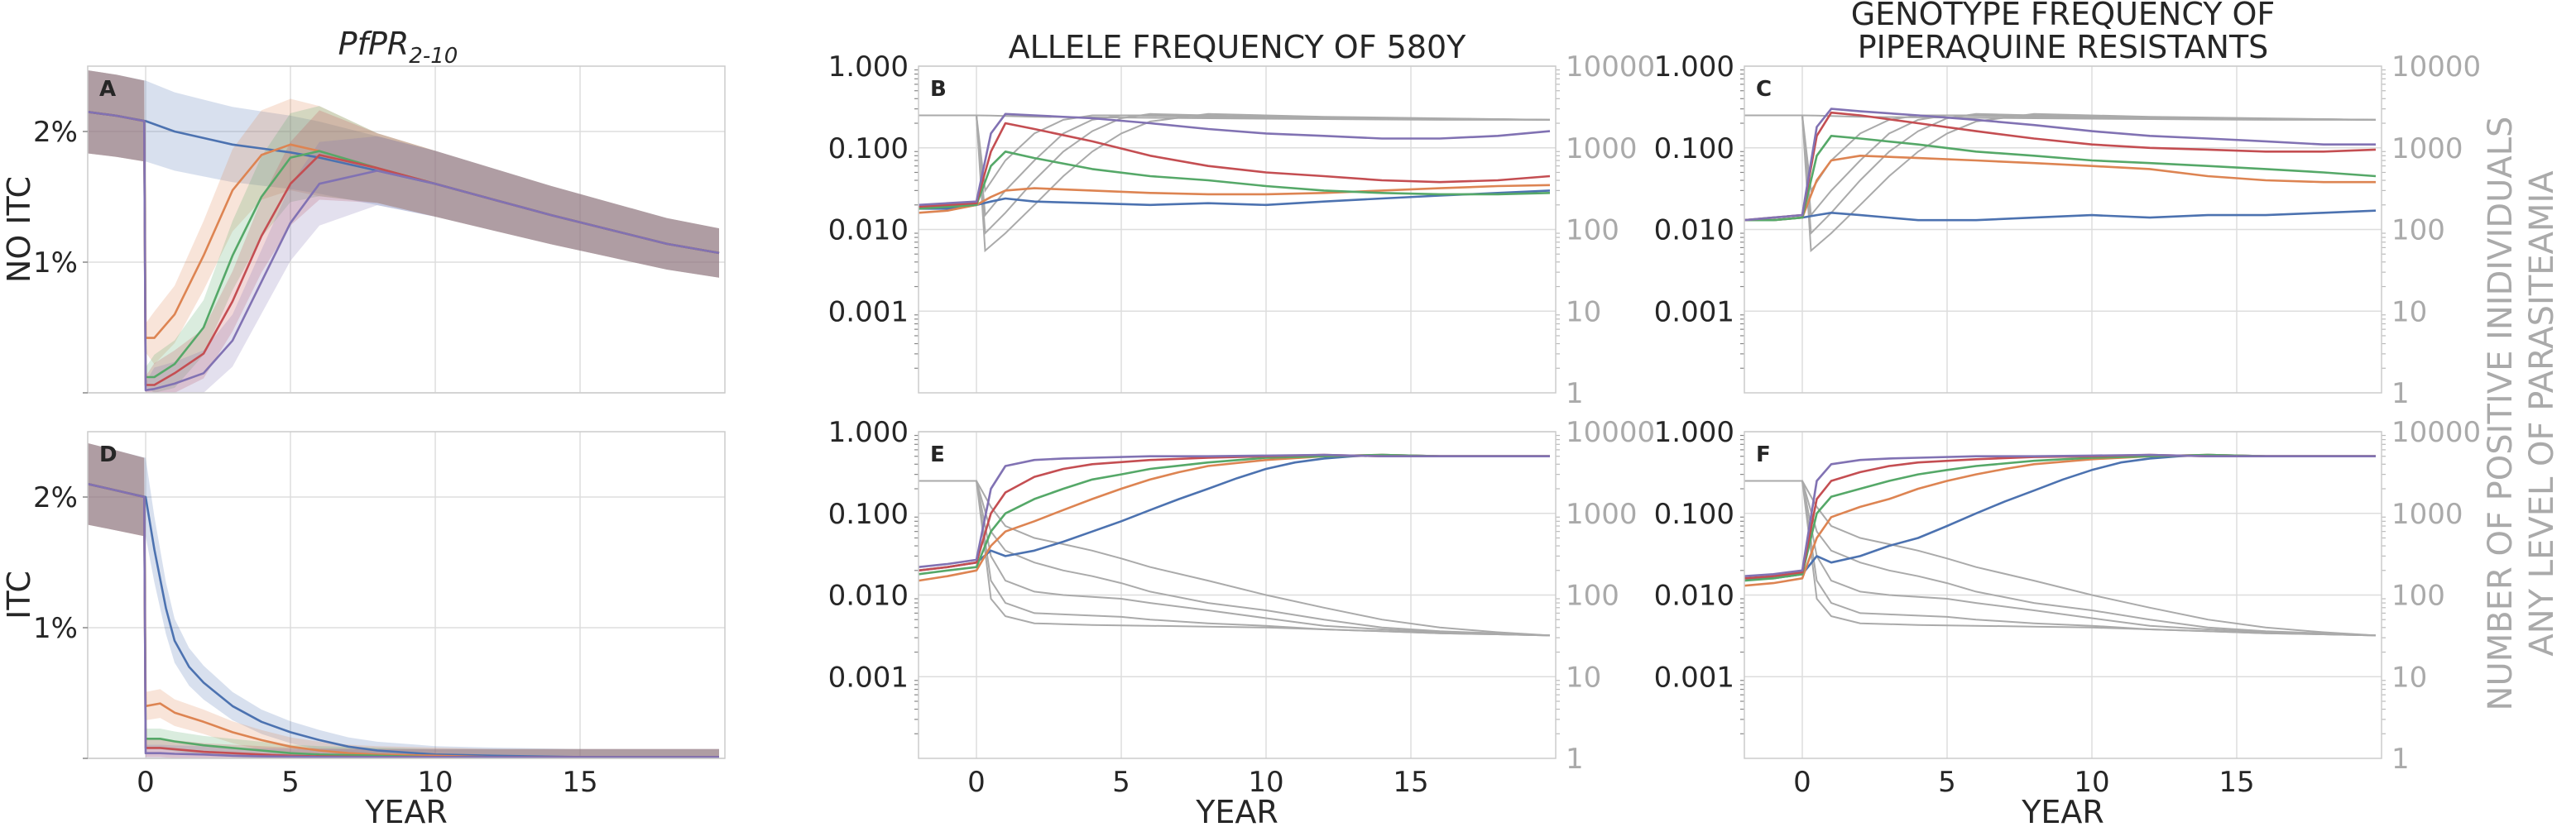 Image resolution: width=2576 pixels, height=827 pixels. Describe the element at coordinates (109, 455) in the screenshot. I see `panel-letter: D` at that location.